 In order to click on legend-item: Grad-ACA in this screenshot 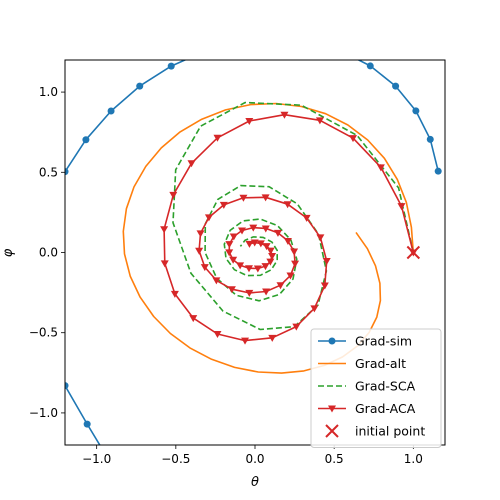, I will do `click(367, 408)`.